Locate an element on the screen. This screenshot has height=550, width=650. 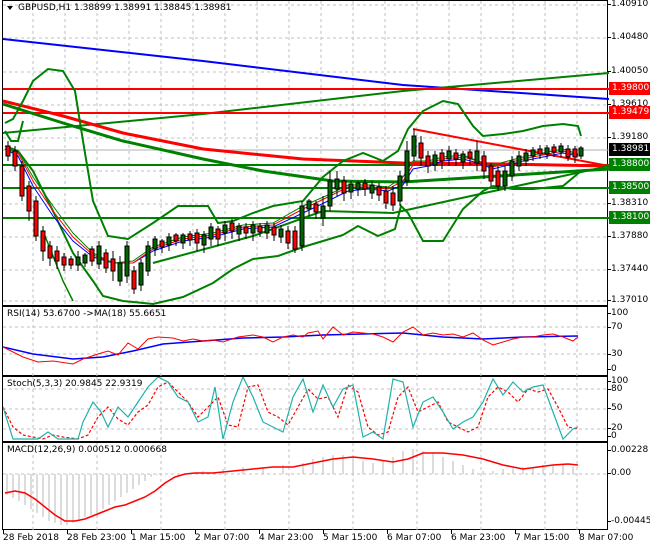
stoch-d-line is located at coordinates (291, 410).